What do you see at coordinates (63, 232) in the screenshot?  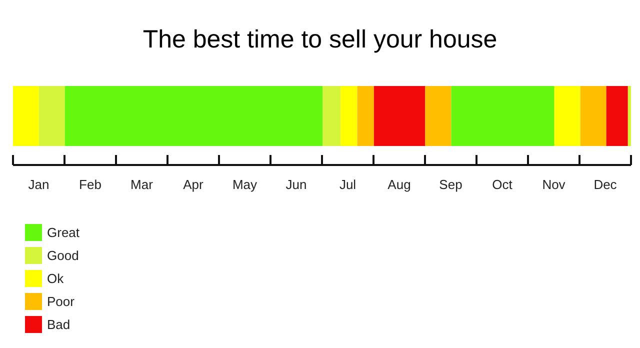 I see `legend-label: Great` at bounding box center [63, 232].